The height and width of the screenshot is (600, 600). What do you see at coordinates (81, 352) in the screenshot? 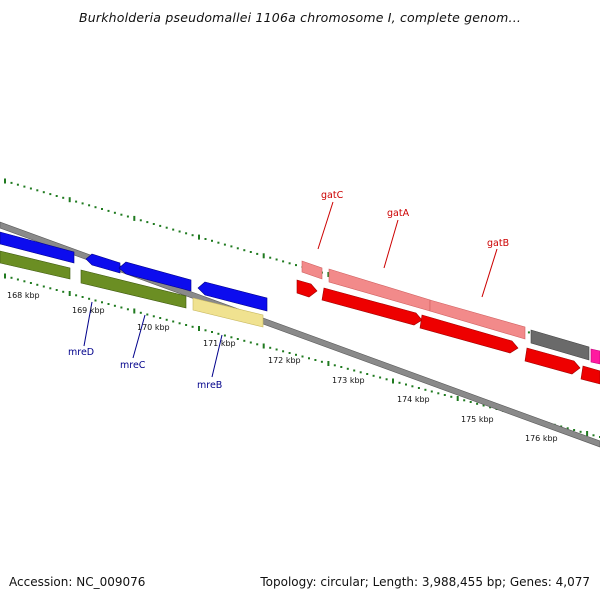
I see `gene-label-mreD: mreD` at bounding box center [81, 352].